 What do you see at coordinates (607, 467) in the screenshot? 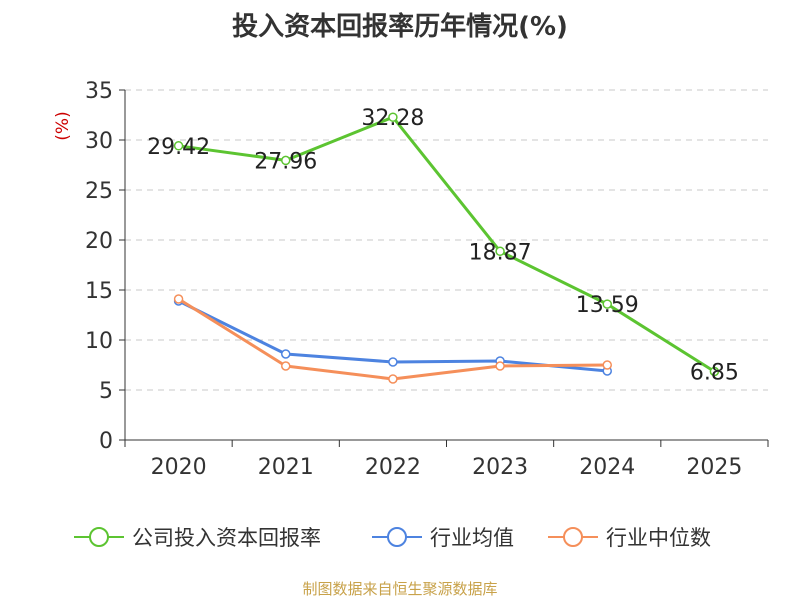
I see `x-tick-label: 2024` at bounding box center [607, 467].